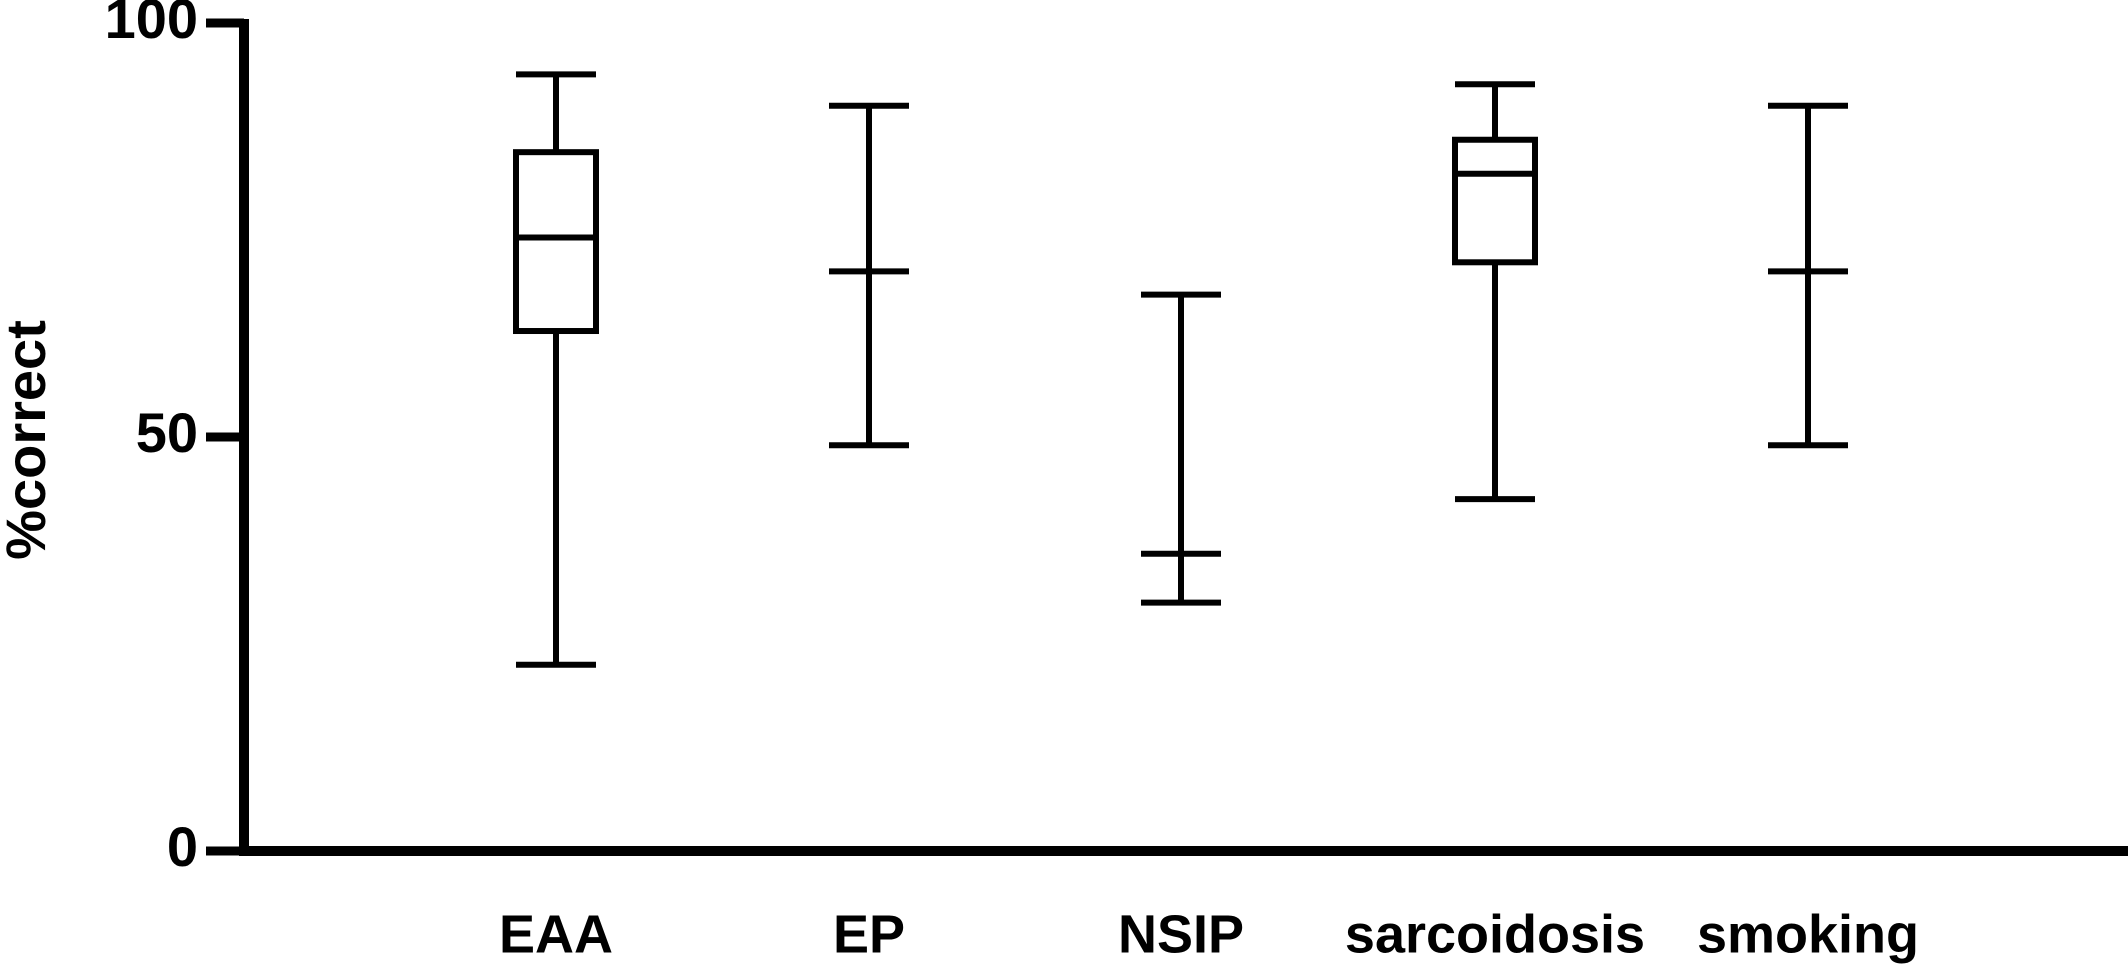  What do you see at coordinates (182, 846) in the screenshot?
I see `y-tick-label: 0` at bounding box center [182, 846].